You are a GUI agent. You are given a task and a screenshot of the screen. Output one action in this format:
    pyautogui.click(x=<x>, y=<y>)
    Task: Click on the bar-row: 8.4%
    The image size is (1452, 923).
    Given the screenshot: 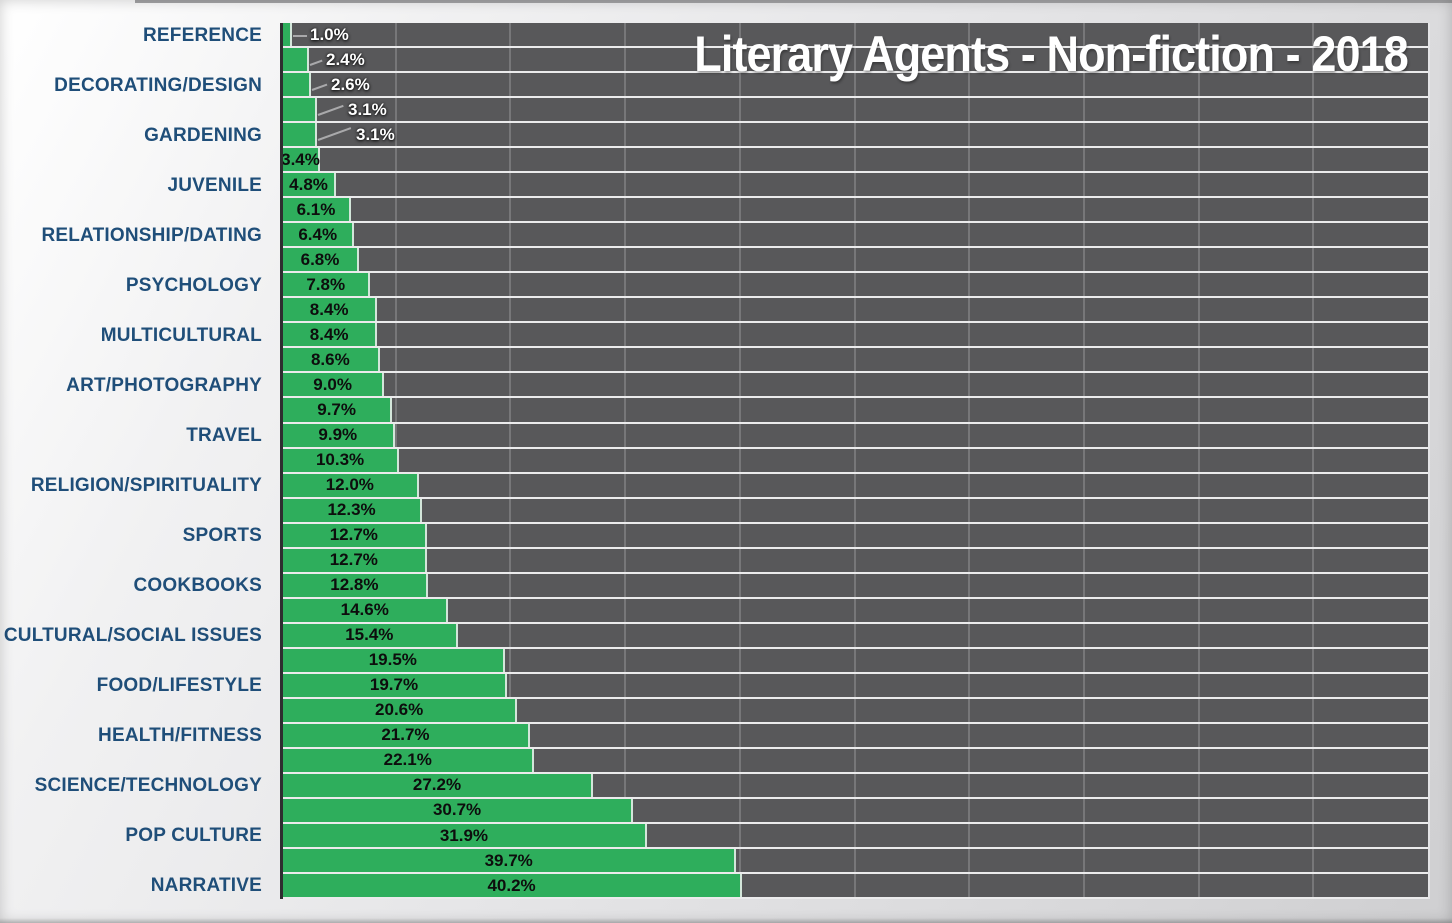 What is the action you would take?
    pyautogui.click(x=854, y=311)
    